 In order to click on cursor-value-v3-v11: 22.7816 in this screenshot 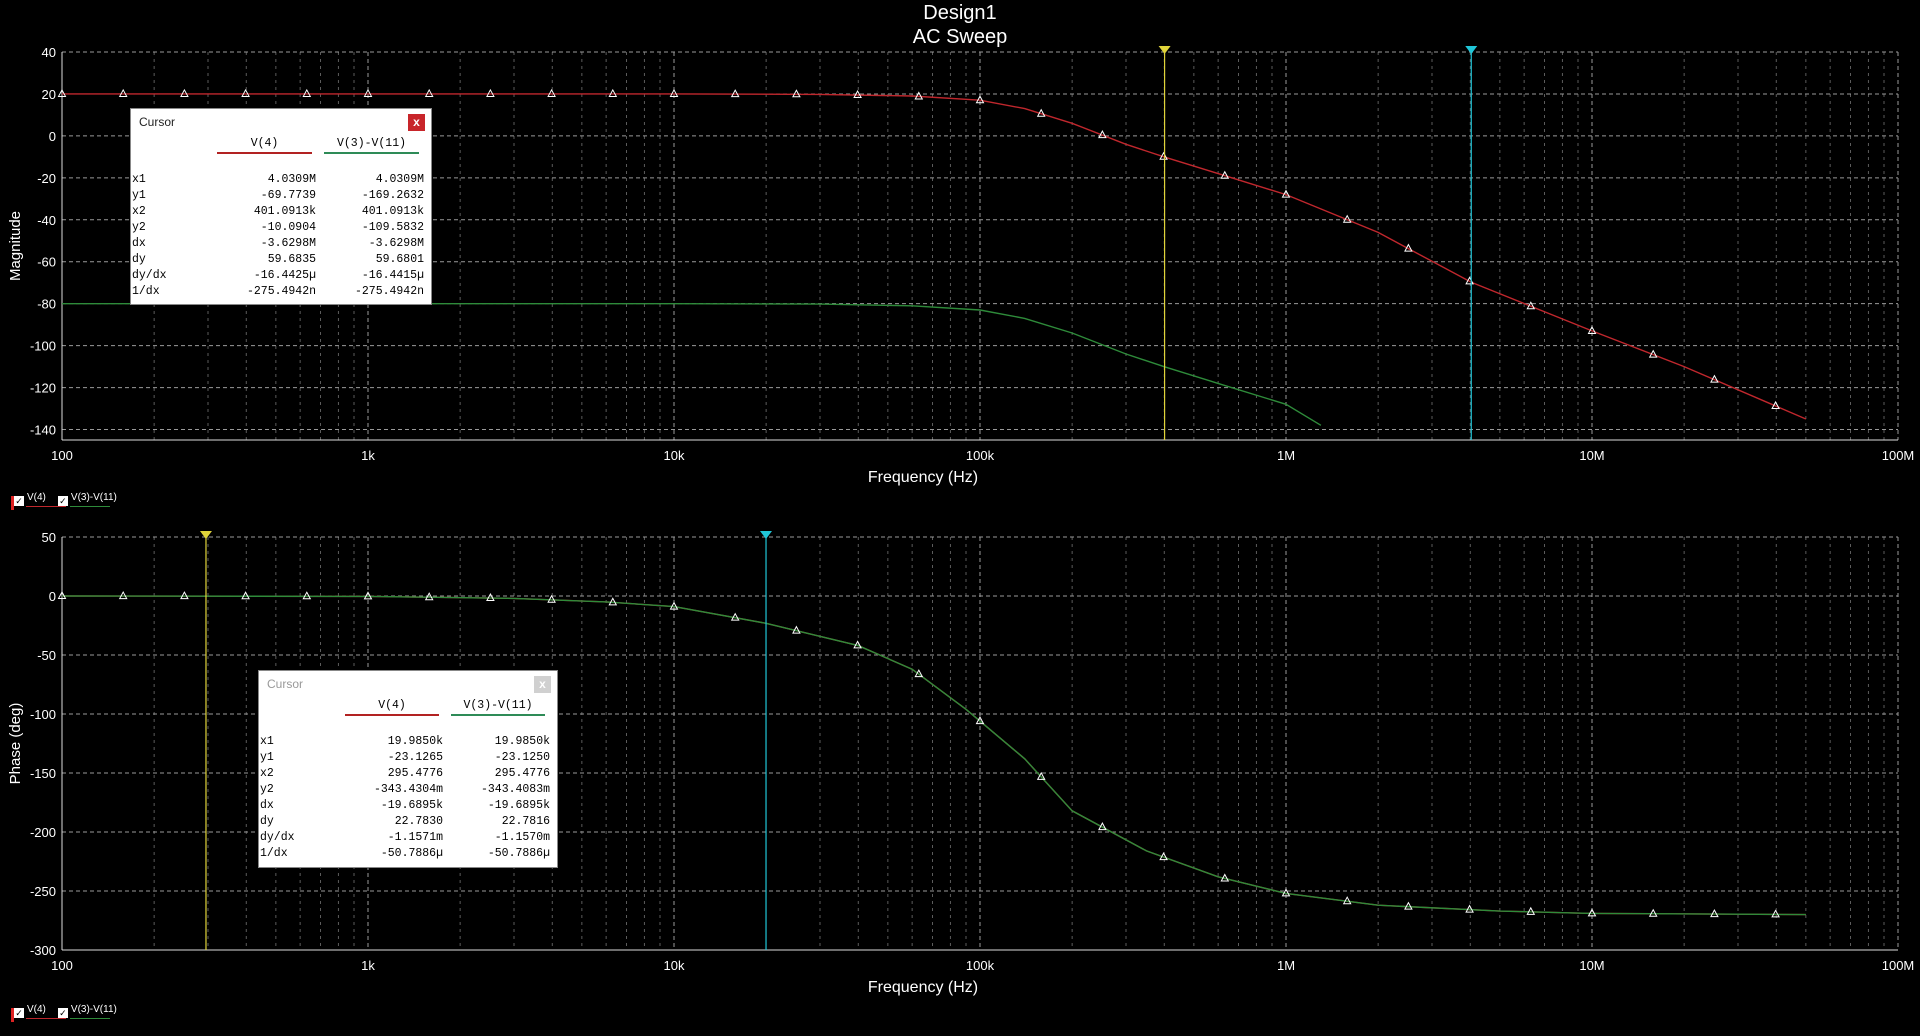, I will do `click(525, 821)`.